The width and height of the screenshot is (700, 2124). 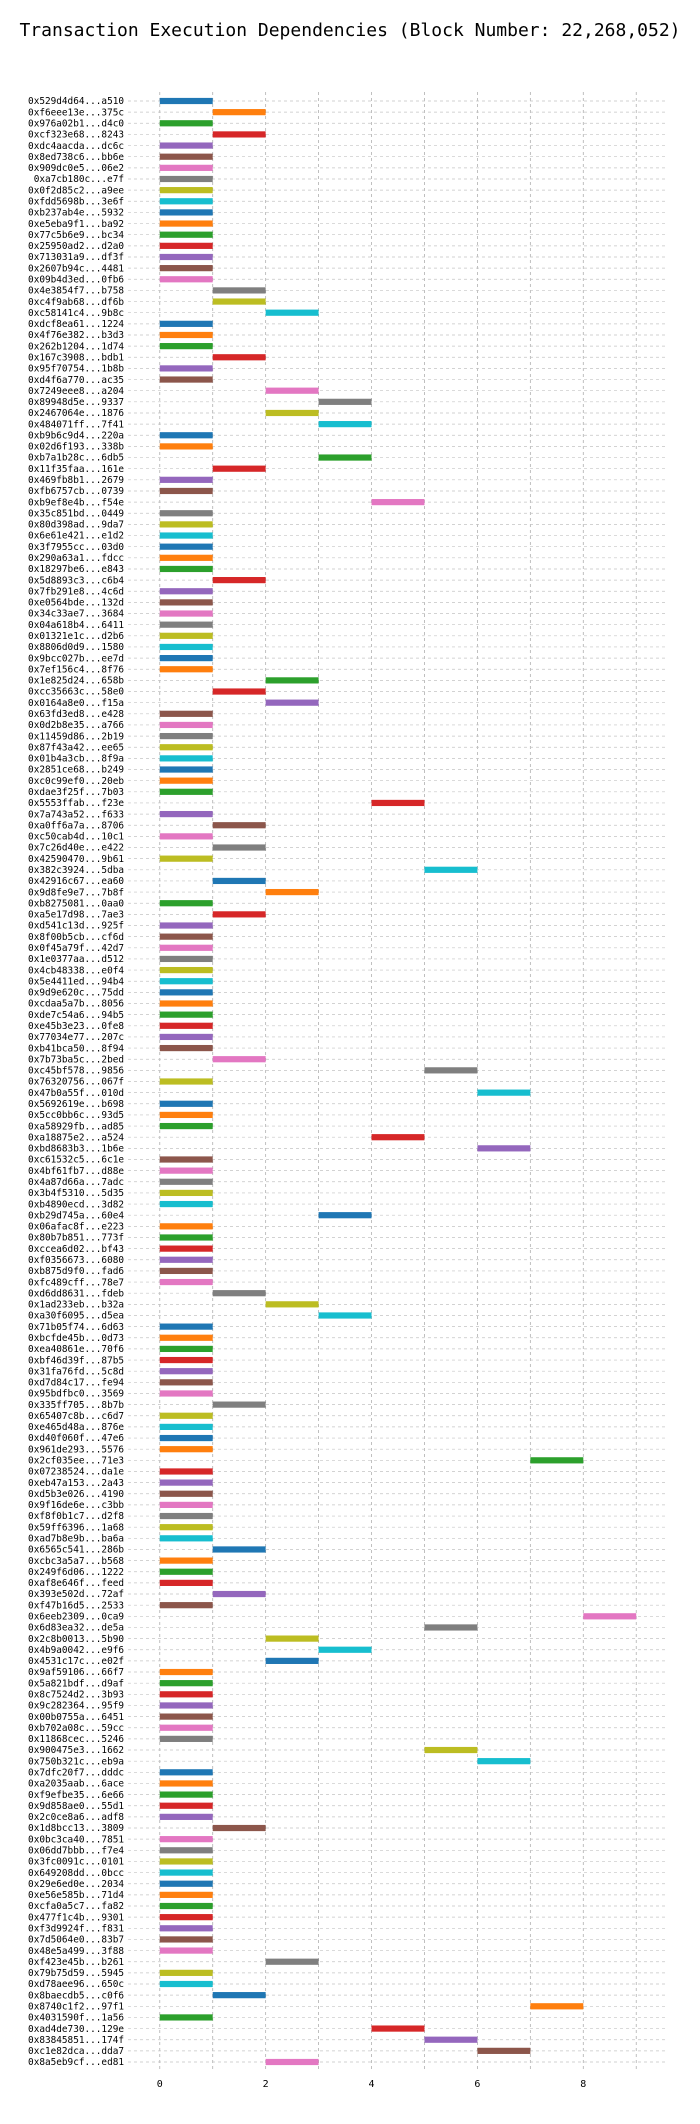 What do you see at coordinates (76, 1193) in the screenshot?
I see `tx-label: 0x3b4f5310...5d35` at bounding box center [76, 1193].